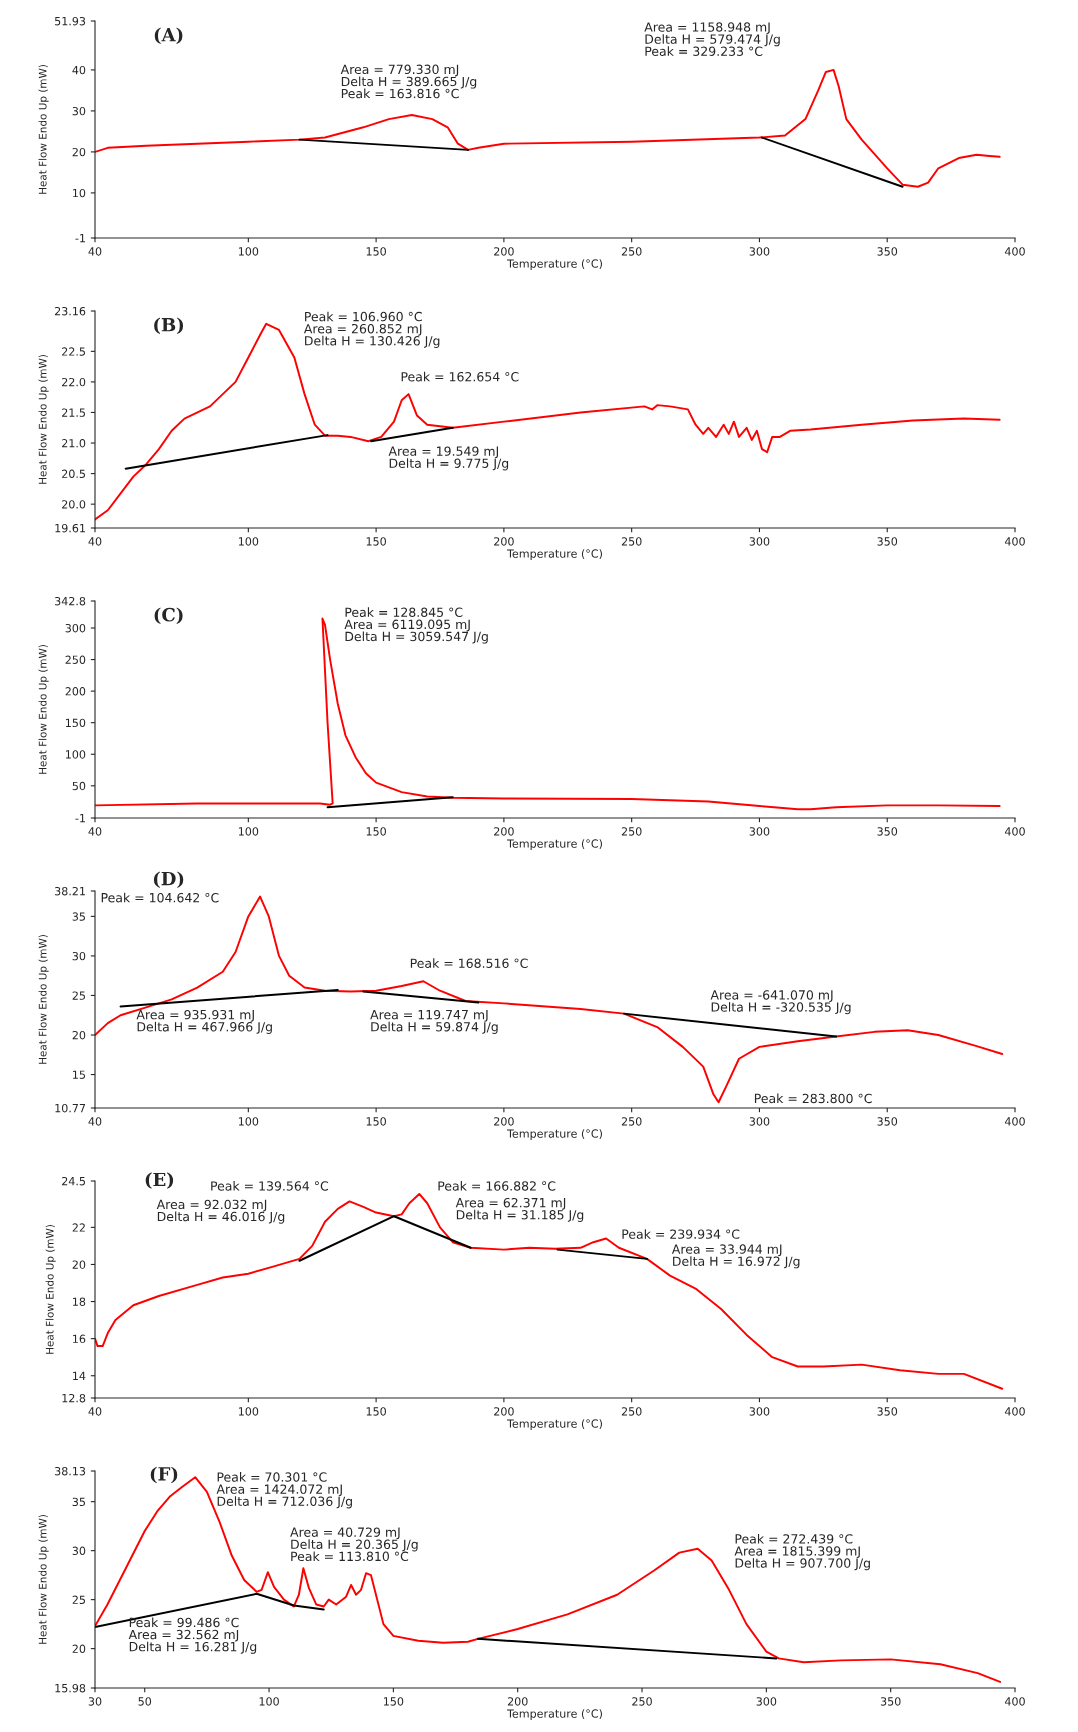 This screenshot has height=1732, width=1078. Describe the element at coordinates (74, 1398) in the screenshot. I see `y-tick-label: 12.8` at that location.